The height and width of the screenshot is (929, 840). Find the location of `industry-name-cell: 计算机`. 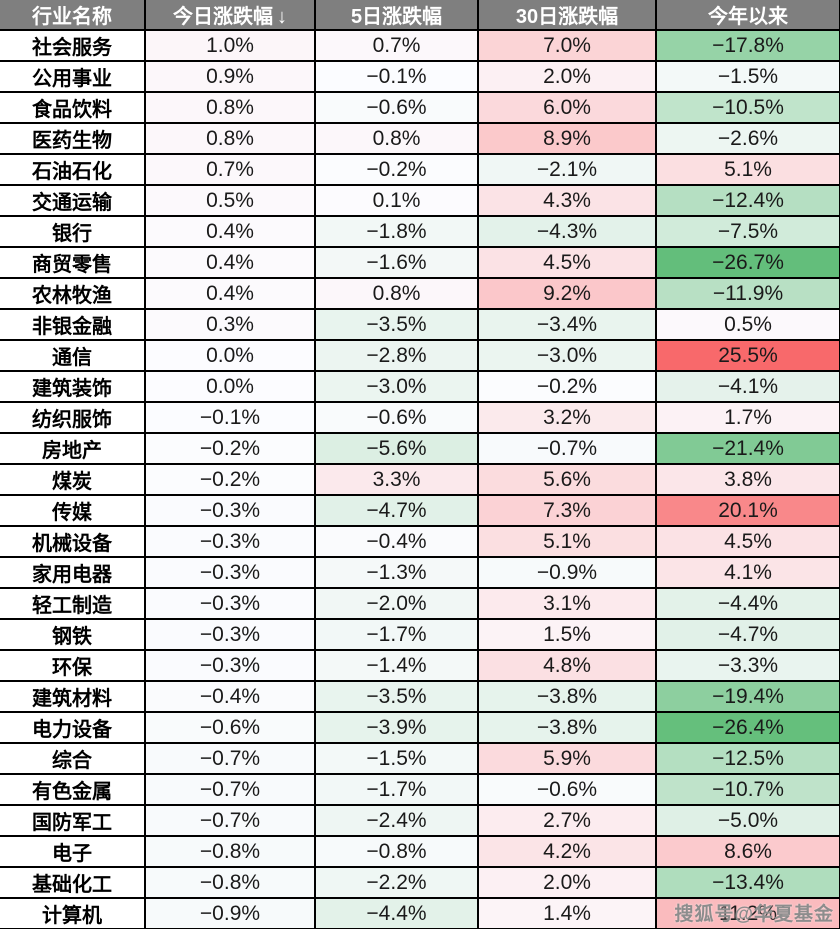

industry-name-cell: 计算机 is located at coordinates (73, 913).